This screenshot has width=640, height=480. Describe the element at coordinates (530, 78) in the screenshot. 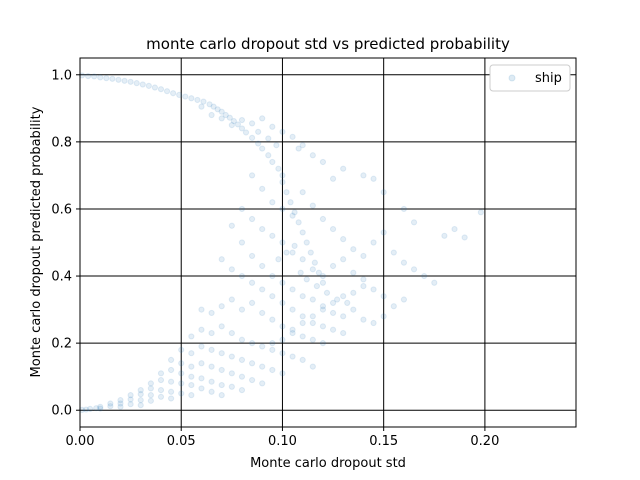

I see `legend-box` at that location.